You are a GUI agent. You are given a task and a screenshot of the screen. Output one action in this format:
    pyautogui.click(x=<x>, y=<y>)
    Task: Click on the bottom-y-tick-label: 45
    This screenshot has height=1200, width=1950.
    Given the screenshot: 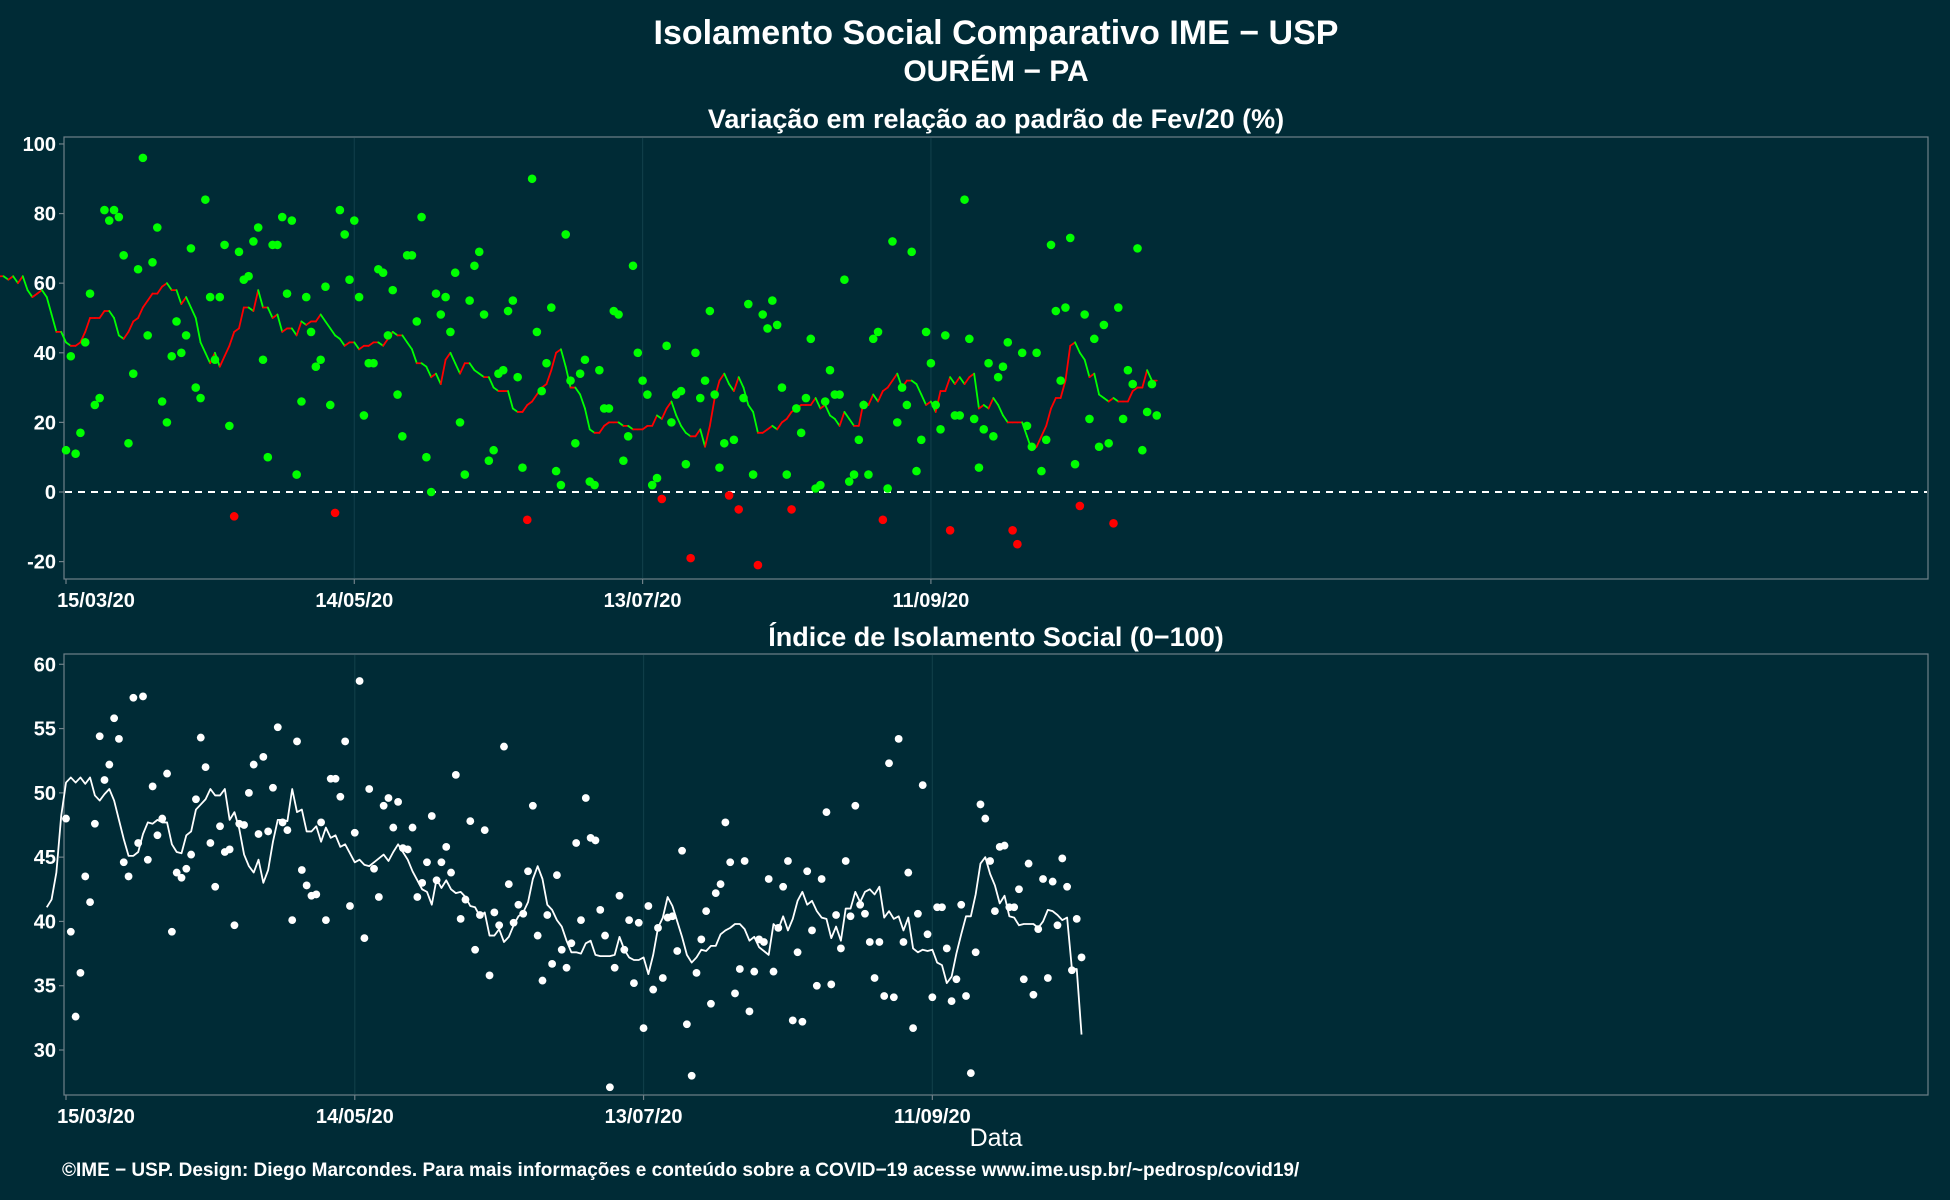 What is the action you would take?
    pyautogui.click(x=45, y=858)
    